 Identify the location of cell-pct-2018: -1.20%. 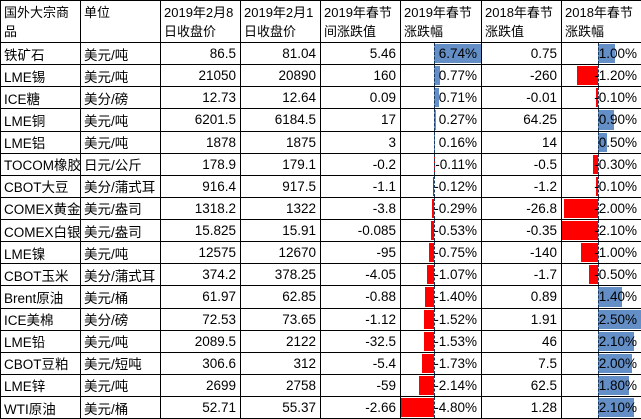
(601, 76).